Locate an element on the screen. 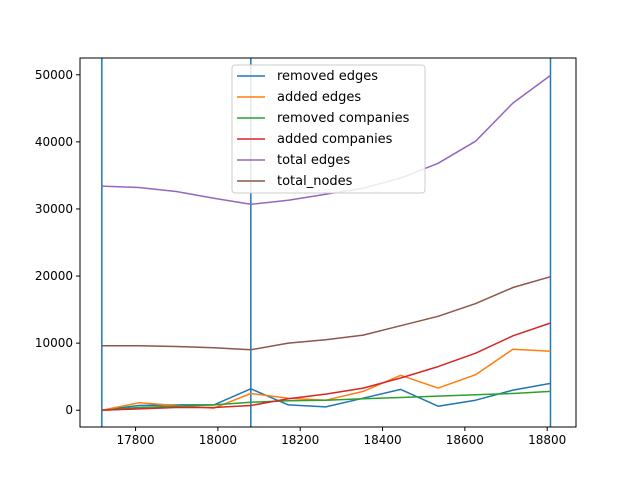 The height and width of the screenshot is (480, 640). series-line-removed-companies is located at coordinates (326, 400).